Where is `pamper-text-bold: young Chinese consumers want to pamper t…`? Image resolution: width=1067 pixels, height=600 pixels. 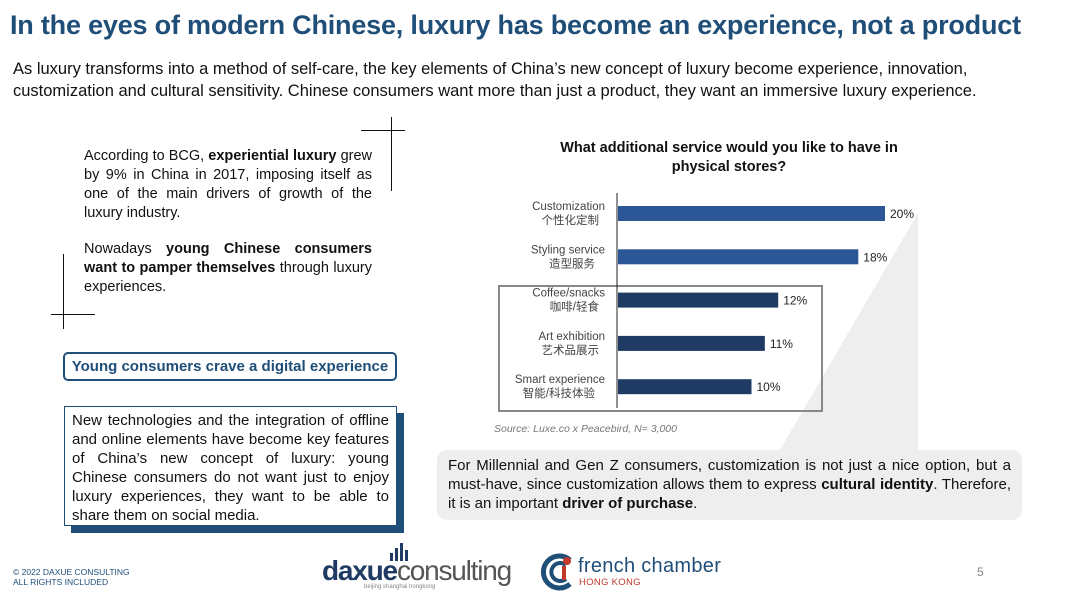 pamper-text-bold: young Chinese consumers want to pamper t… is located at coordinates (228, 258).